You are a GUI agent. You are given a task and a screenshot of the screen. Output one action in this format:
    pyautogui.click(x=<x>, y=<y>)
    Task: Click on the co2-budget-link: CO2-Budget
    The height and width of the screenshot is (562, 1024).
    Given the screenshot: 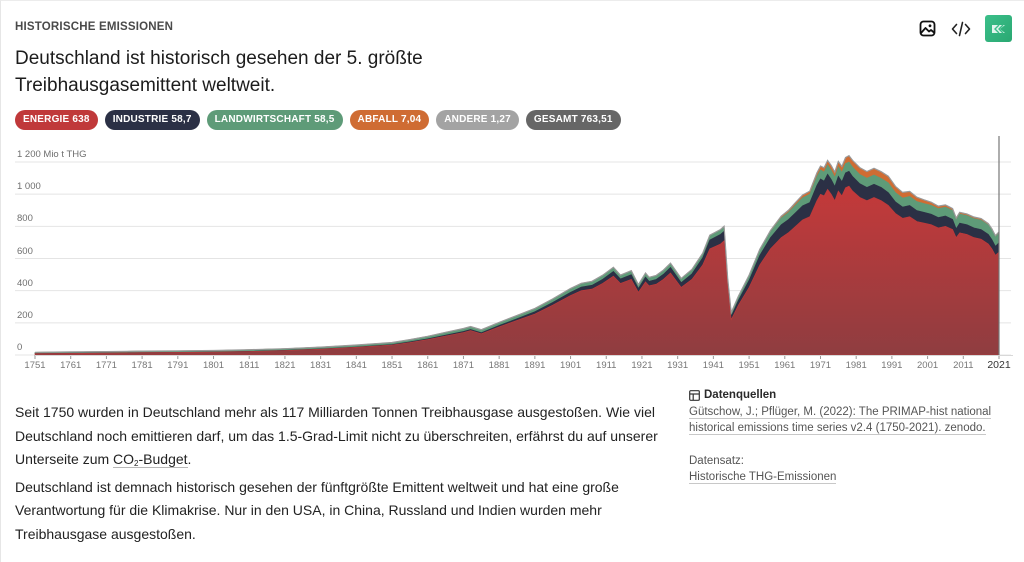 What is the action you would take?
    pyautogui.click(x=150, y=459)
    